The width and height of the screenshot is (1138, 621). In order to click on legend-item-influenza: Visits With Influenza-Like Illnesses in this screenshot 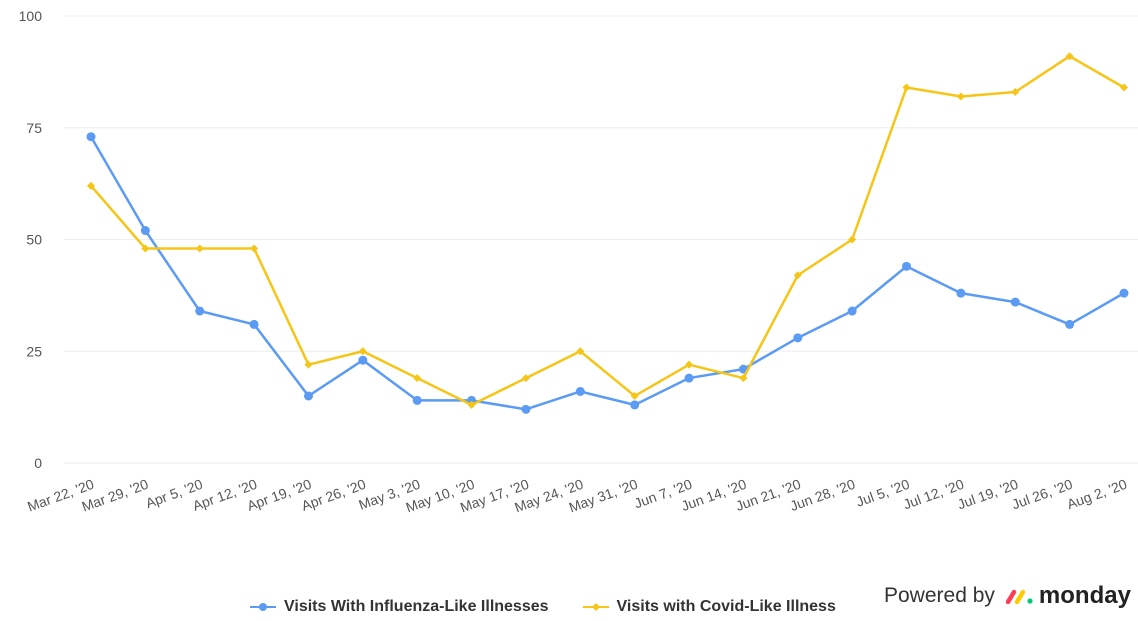, I will do `click(399, 607)`.